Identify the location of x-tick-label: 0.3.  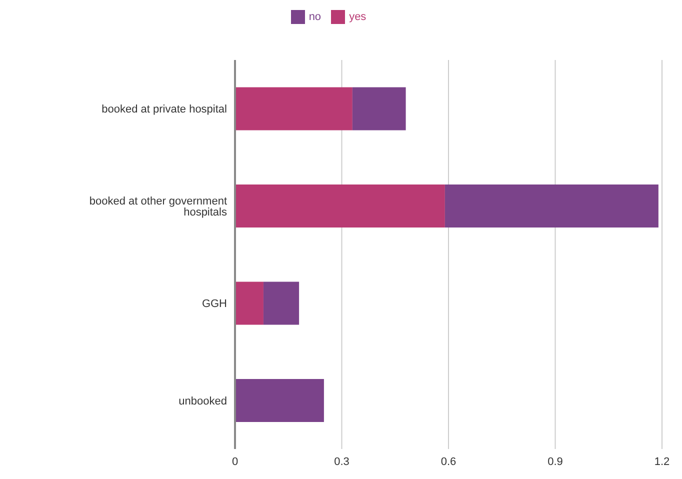
(342, 462).